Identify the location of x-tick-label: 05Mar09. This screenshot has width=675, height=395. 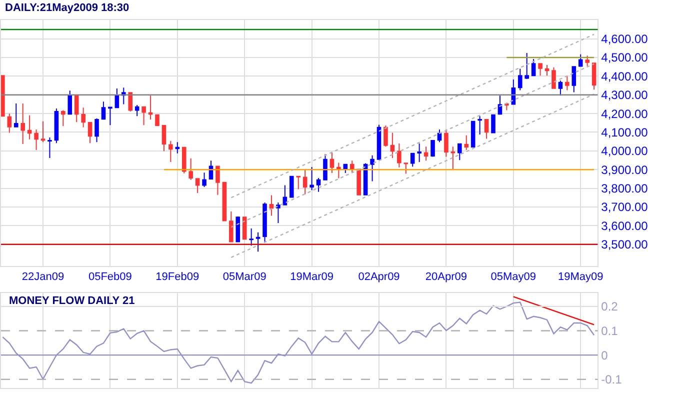
(244, 277).